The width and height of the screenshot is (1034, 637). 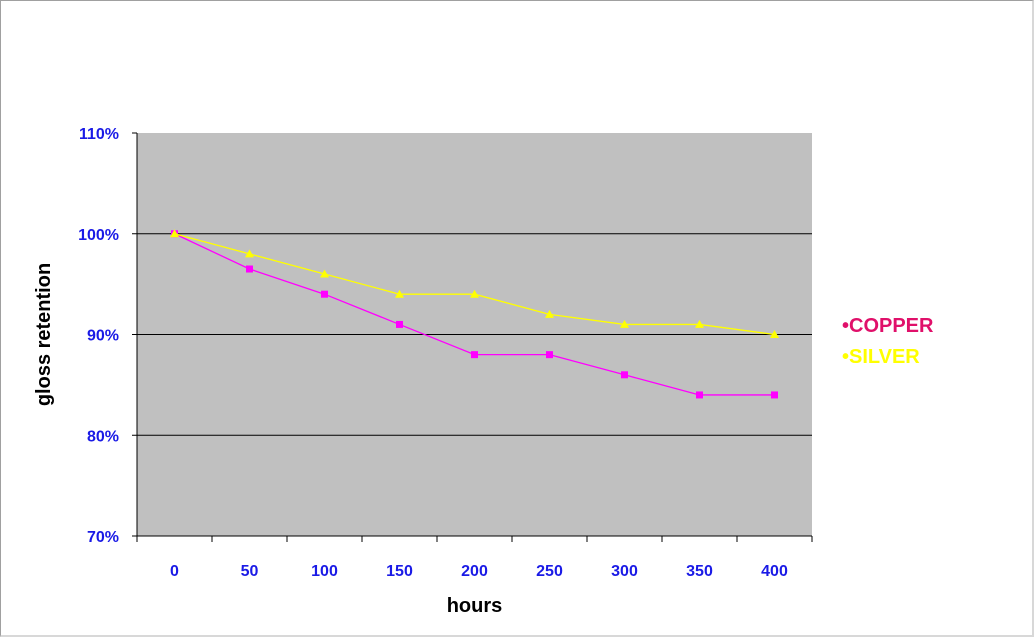 I want to click on y-tick-label: 90%, so click(x=103, y=336).